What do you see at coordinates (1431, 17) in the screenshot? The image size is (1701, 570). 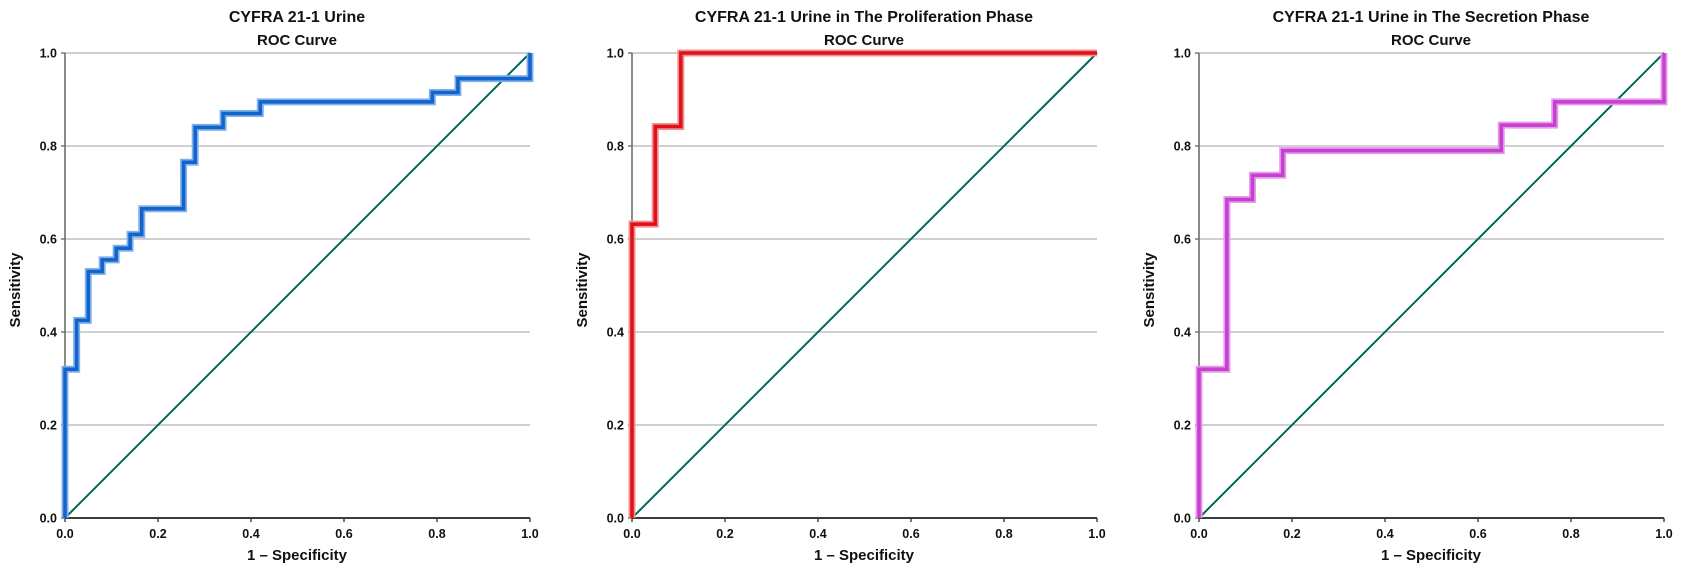 I see `chart-title: CYFRA 21-1 Urine in The Secretion Phase` at bounding box center [1431, 17].